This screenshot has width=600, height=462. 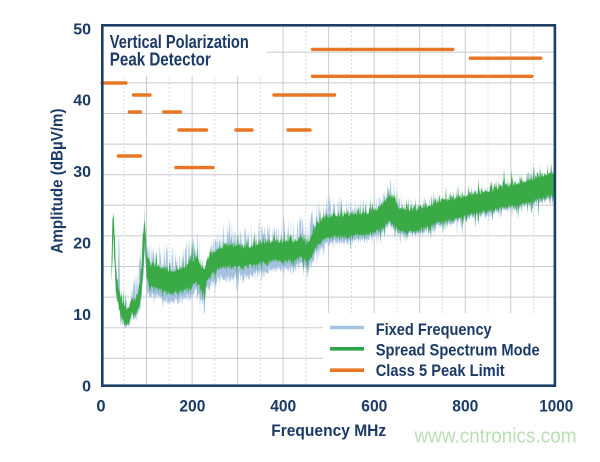 I want to click on svg-text: 400, so click(x=283, y=406).